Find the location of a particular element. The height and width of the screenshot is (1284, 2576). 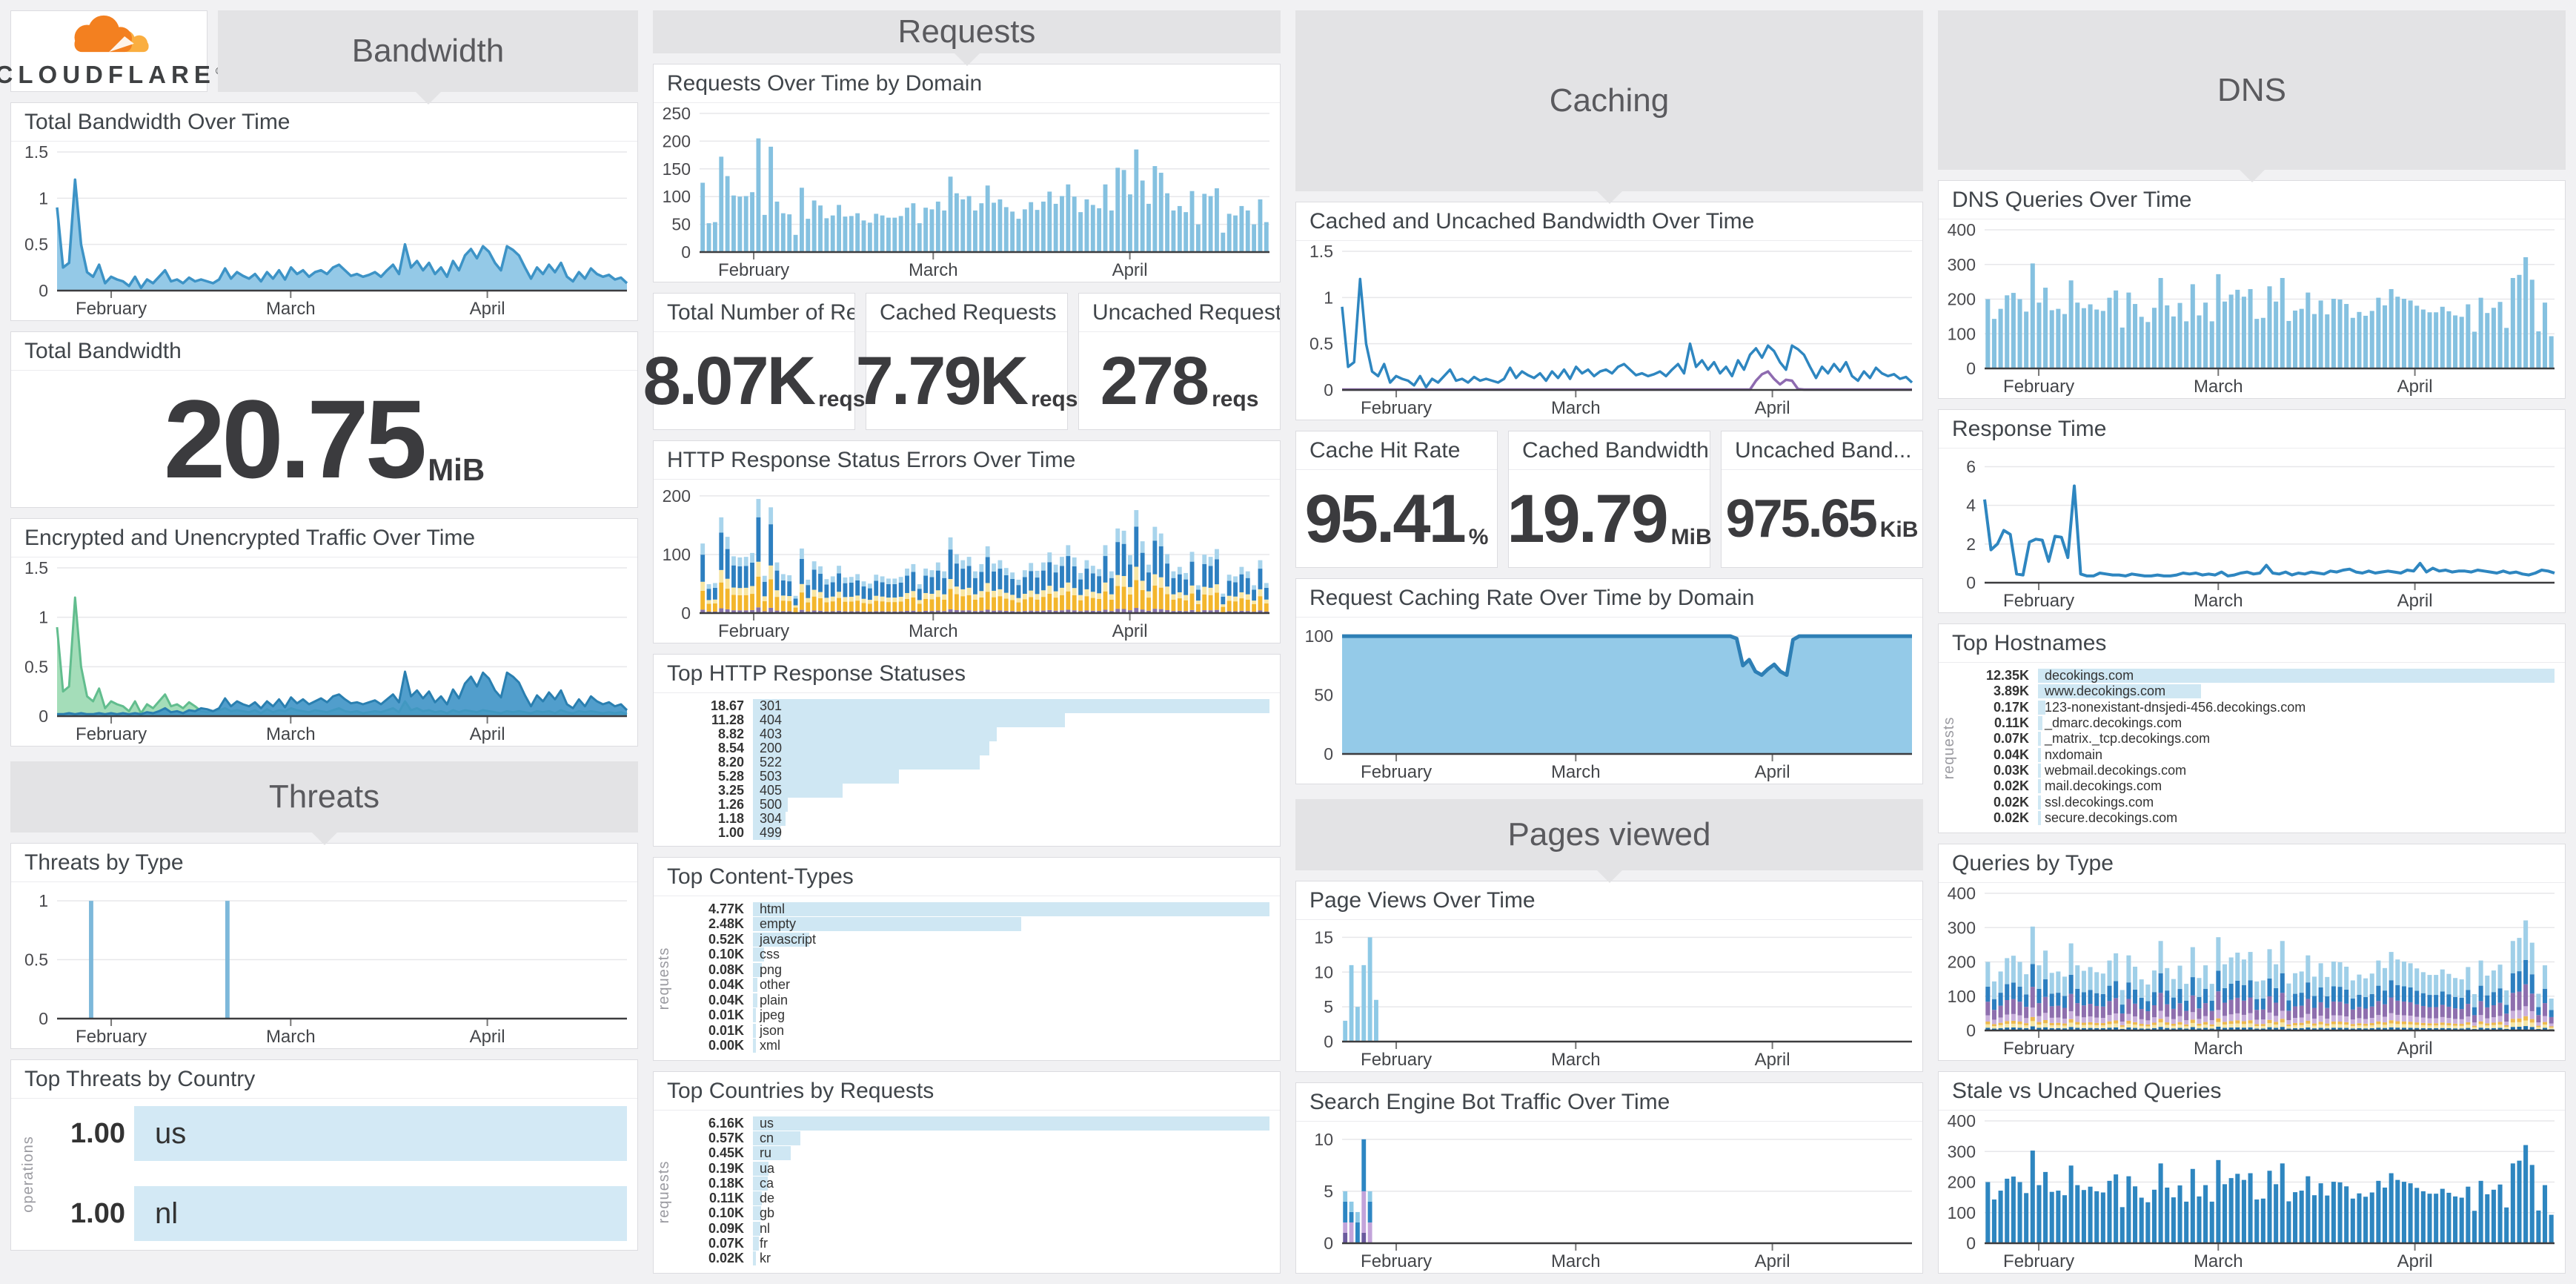

list-item: 0.10K css is located at coordinates (977, 954).